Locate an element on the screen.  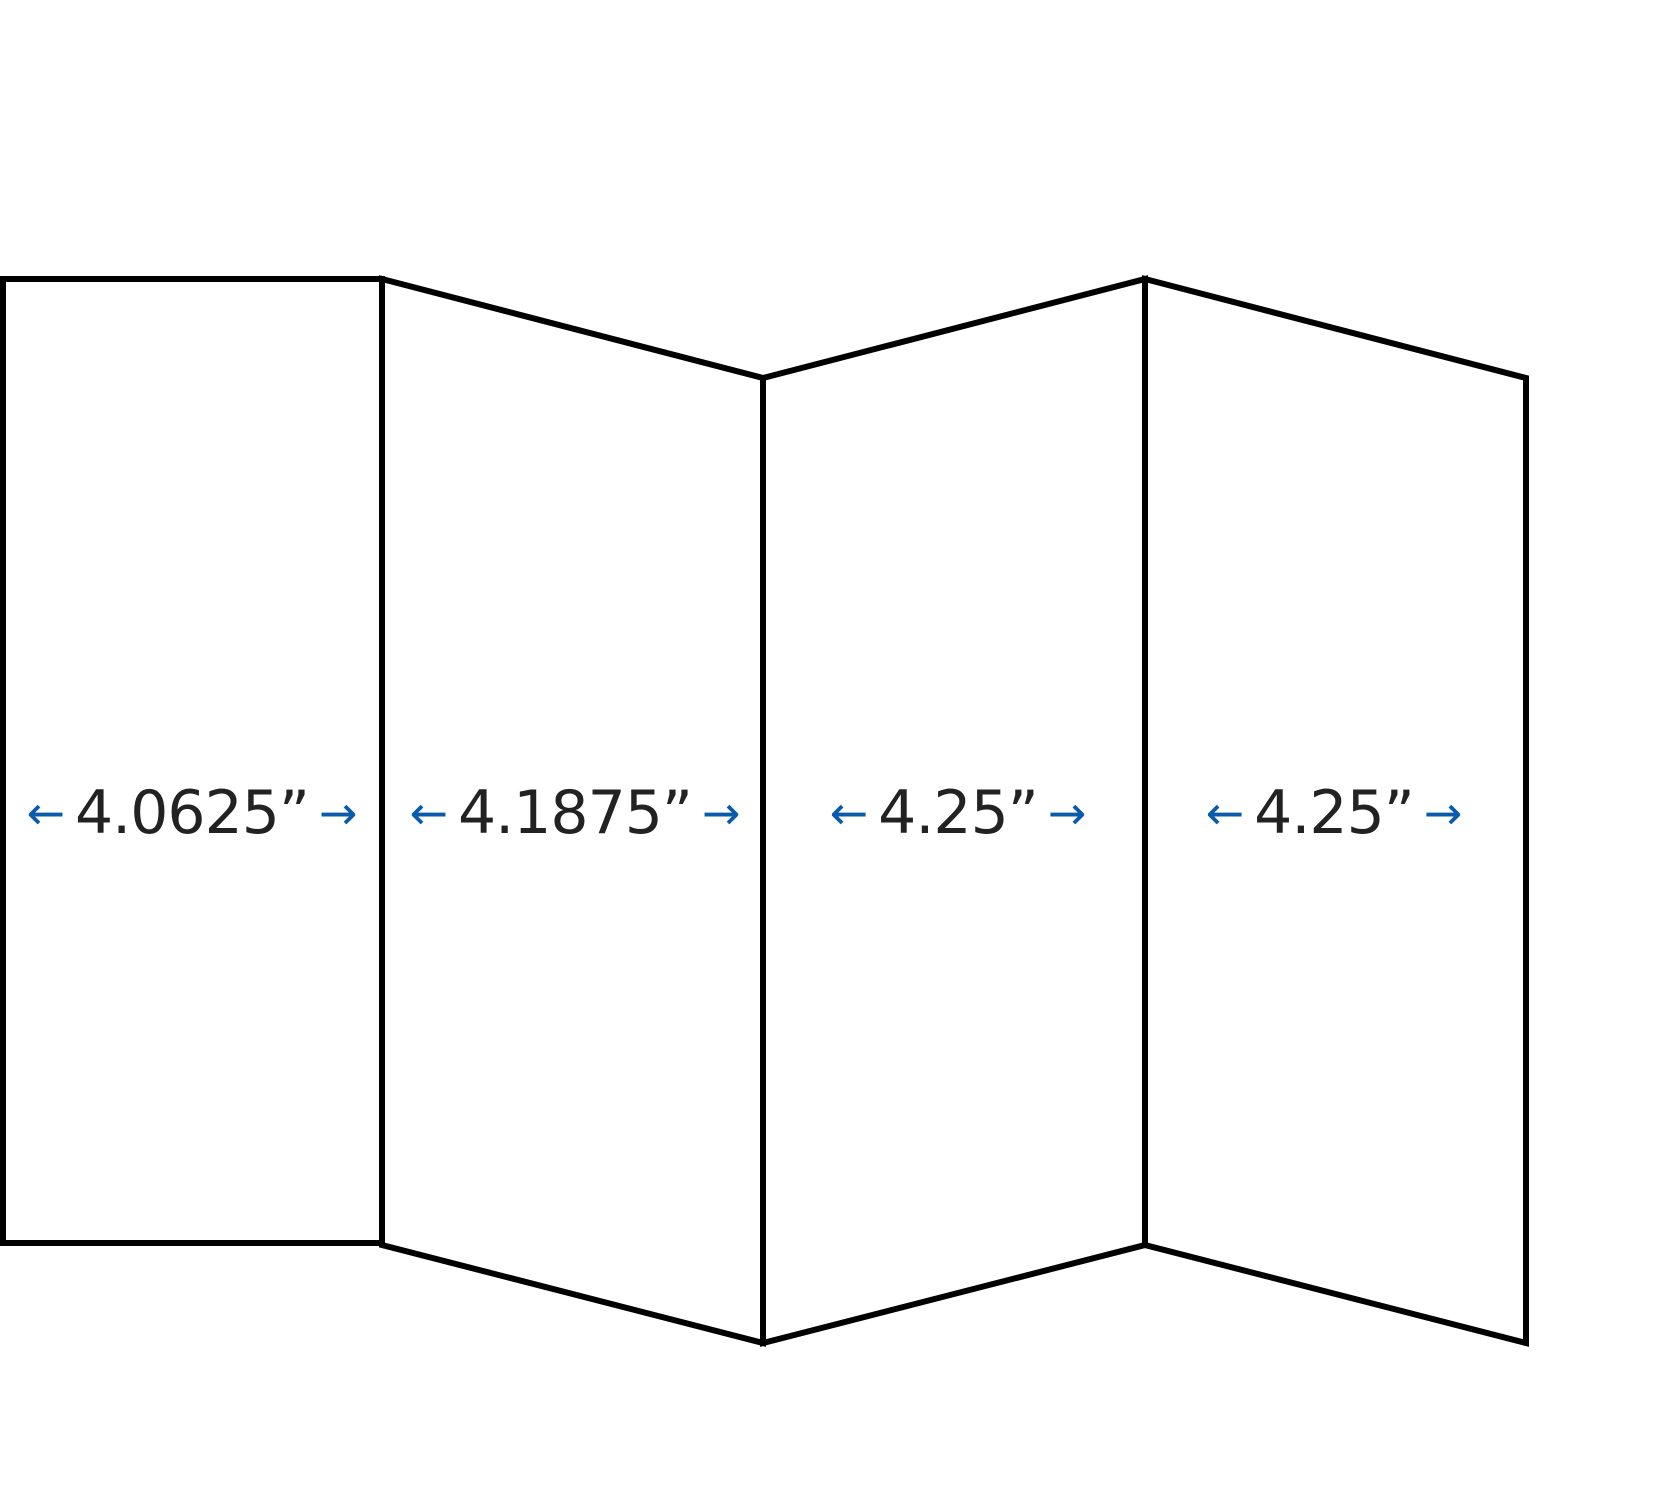
panel-2-dimension: ← 4.1875” → is located at coordinates (574, 813).